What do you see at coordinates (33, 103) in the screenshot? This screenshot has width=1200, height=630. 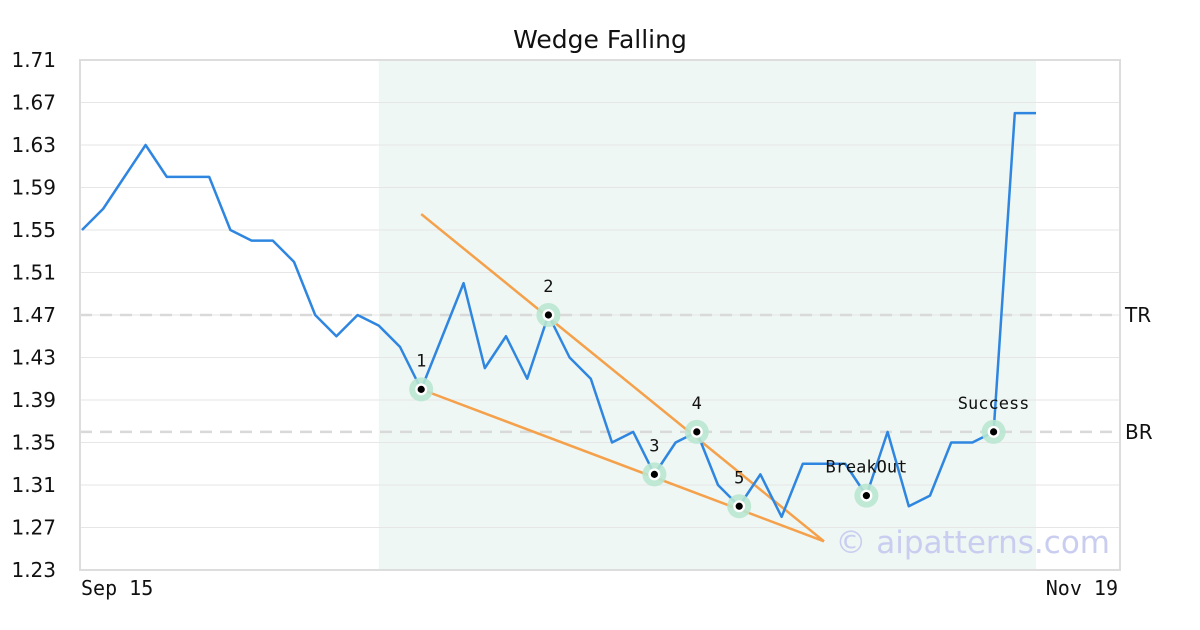 I see `y-tick-label: 1.67` at bounding box center [33, 103].